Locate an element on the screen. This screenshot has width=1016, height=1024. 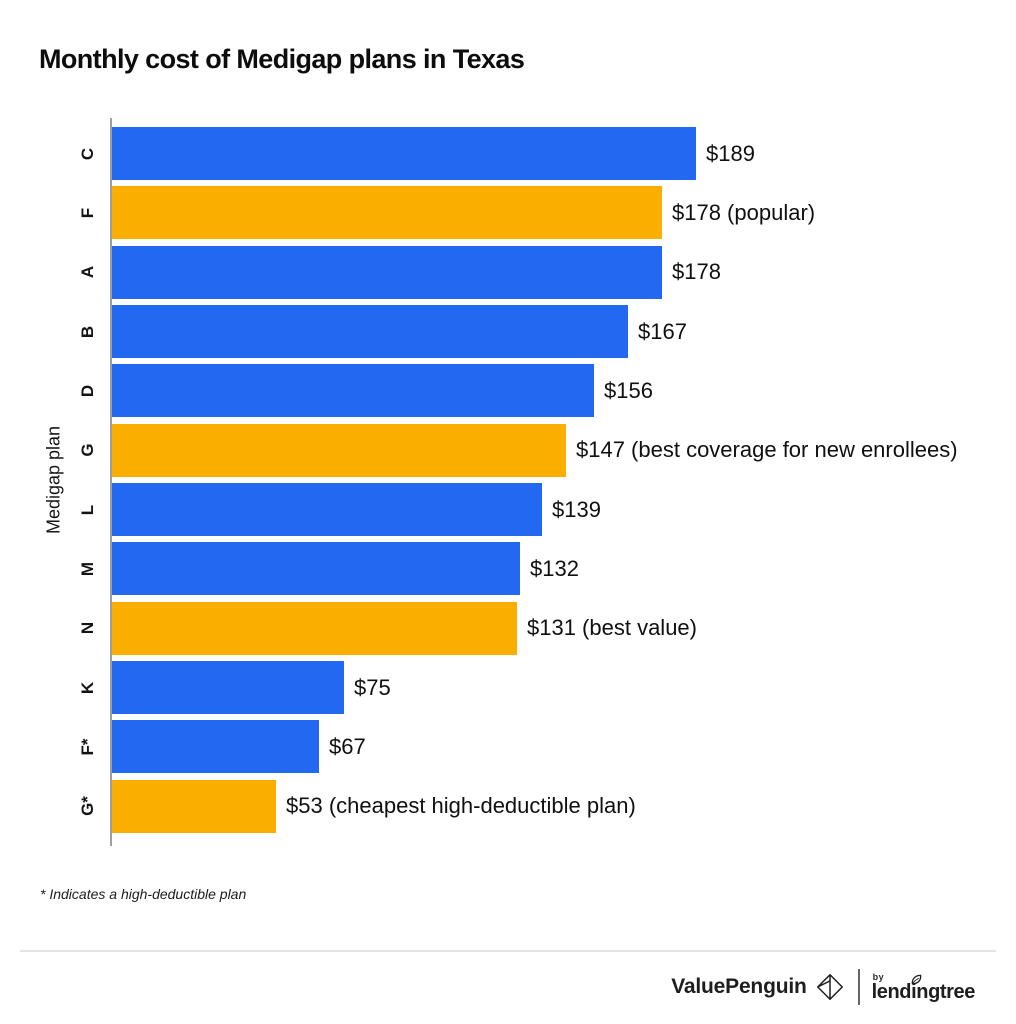
bar-row: D $156 is located at coordinates (540, 390).